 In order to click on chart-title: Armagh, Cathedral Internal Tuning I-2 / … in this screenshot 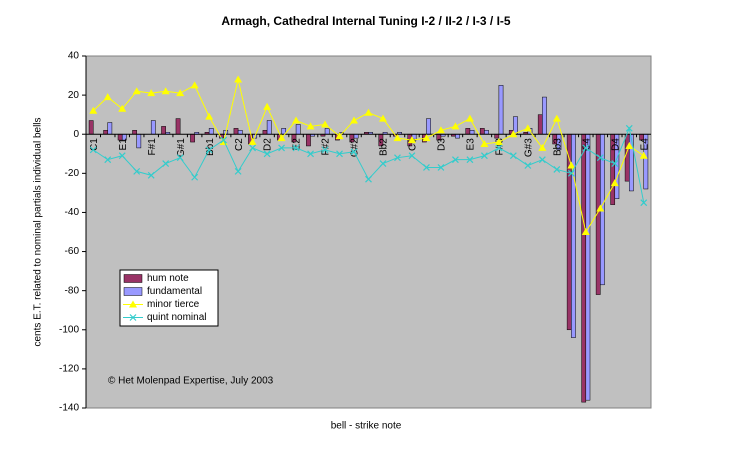, I will do `click(365, 21)`.